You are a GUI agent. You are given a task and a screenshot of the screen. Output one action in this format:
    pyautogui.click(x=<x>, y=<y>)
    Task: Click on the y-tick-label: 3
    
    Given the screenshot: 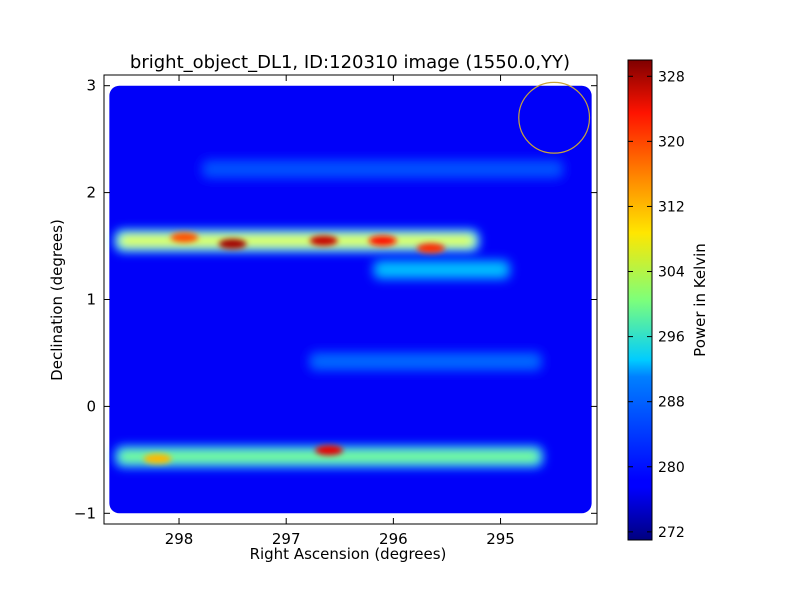 What is the action you would take?
    pyautogui.click(x=91, y=86)
    